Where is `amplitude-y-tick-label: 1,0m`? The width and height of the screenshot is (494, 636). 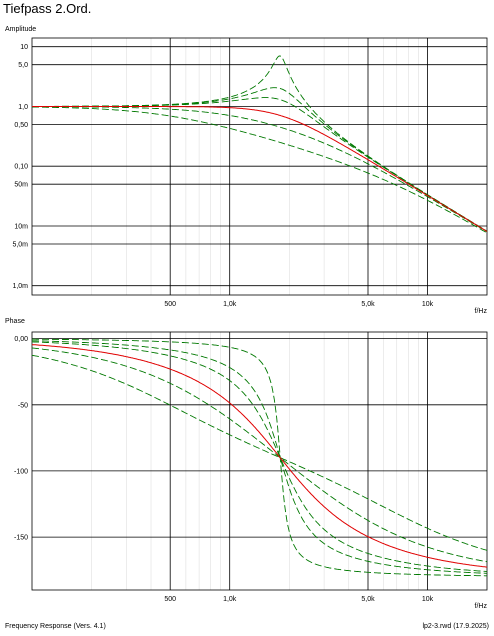
amplitude-y-tick-label: 1,0m is located at coordinates (20, 286).